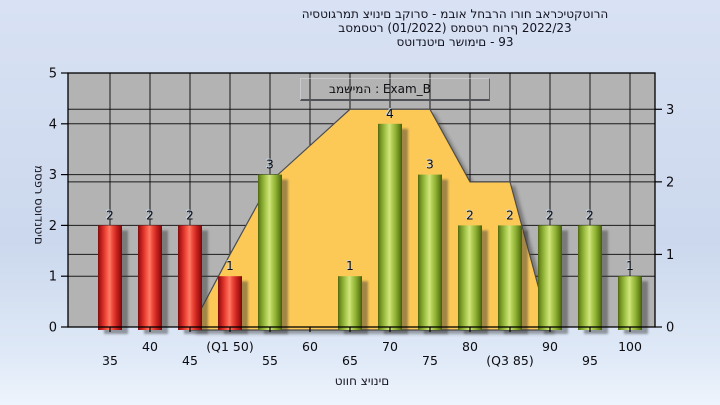  Describe the element at coordinates (270, 360) in the screenshot. I see `x-tick-label: 55` at that location.